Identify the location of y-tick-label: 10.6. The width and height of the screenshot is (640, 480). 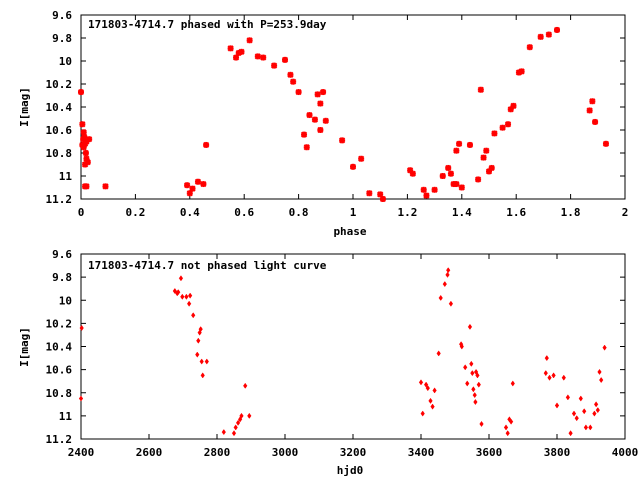
(59, 130).